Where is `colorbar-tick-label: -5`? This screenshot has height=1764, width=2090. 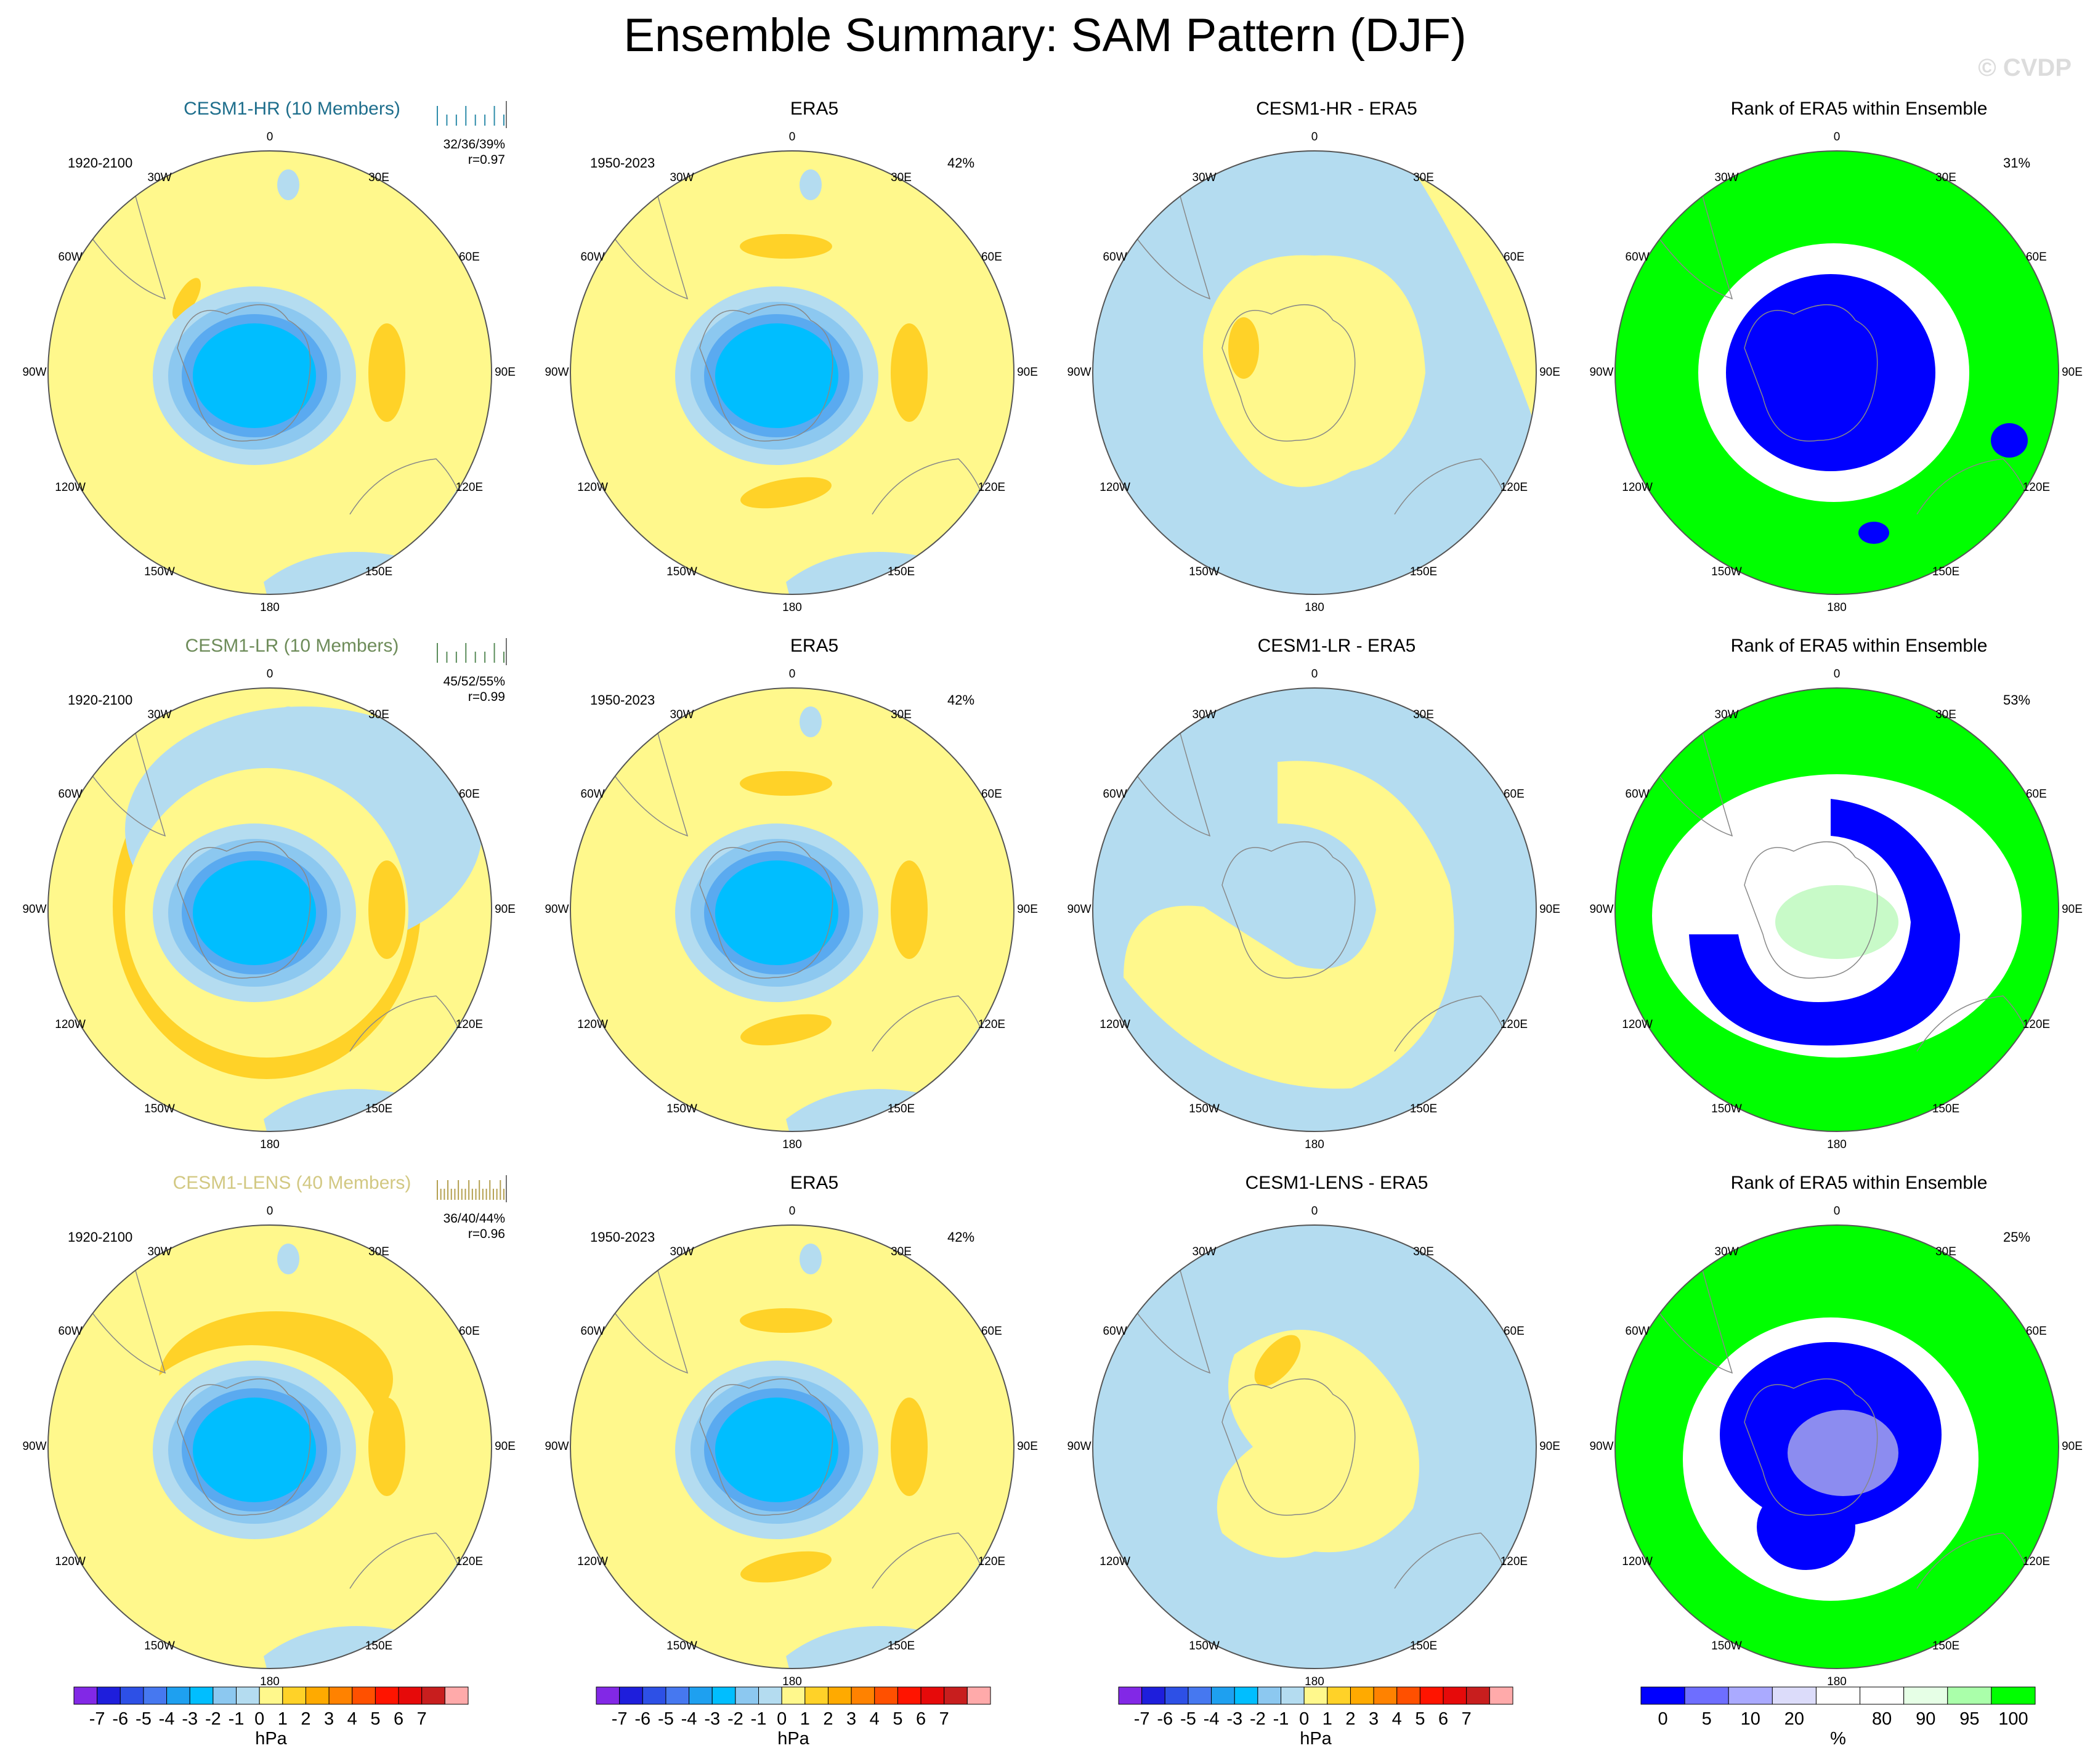 colorbar-tick-label: -5 is located at coordinates (666, 1719).